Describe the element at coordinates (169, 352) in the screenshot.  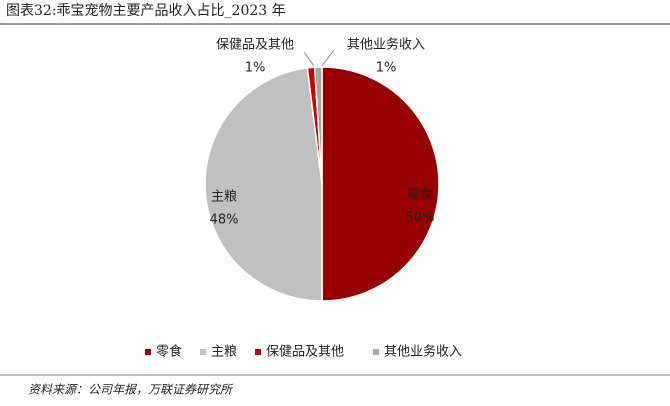
I see `legend-label: 零食` at that location.